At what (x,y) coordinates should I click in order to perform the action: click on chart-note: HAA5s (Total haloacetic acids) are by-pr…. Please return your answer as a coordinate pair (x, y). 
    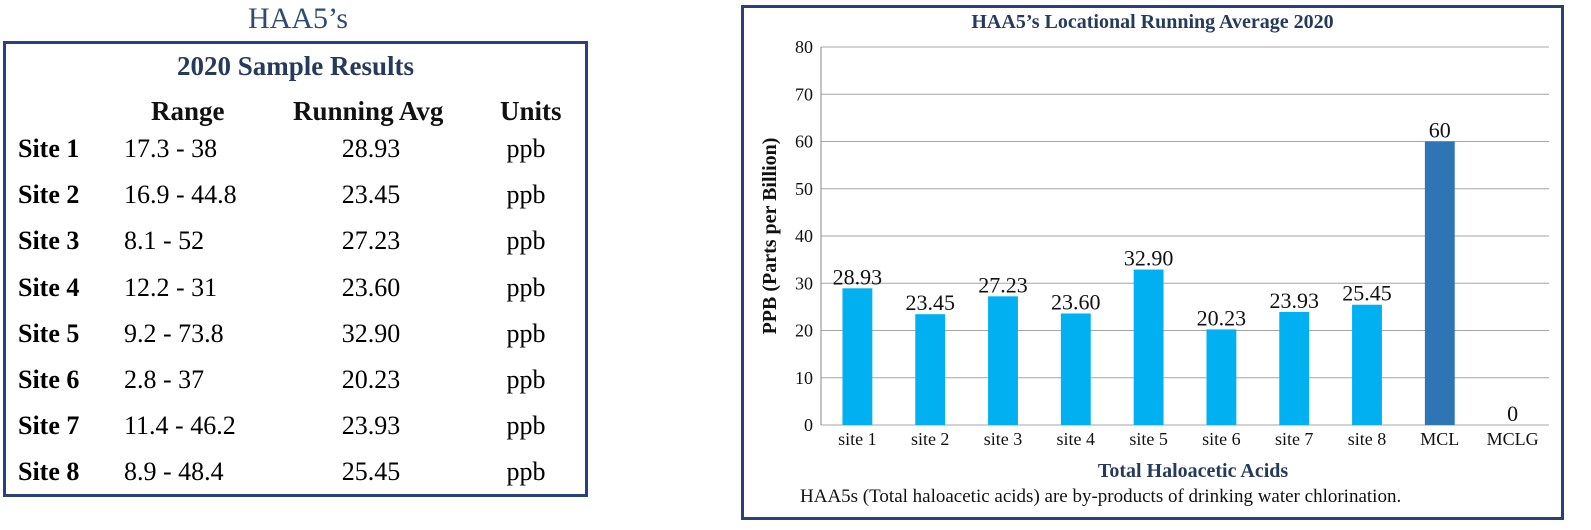
    Looking at the image, I should click on (1101, 496).